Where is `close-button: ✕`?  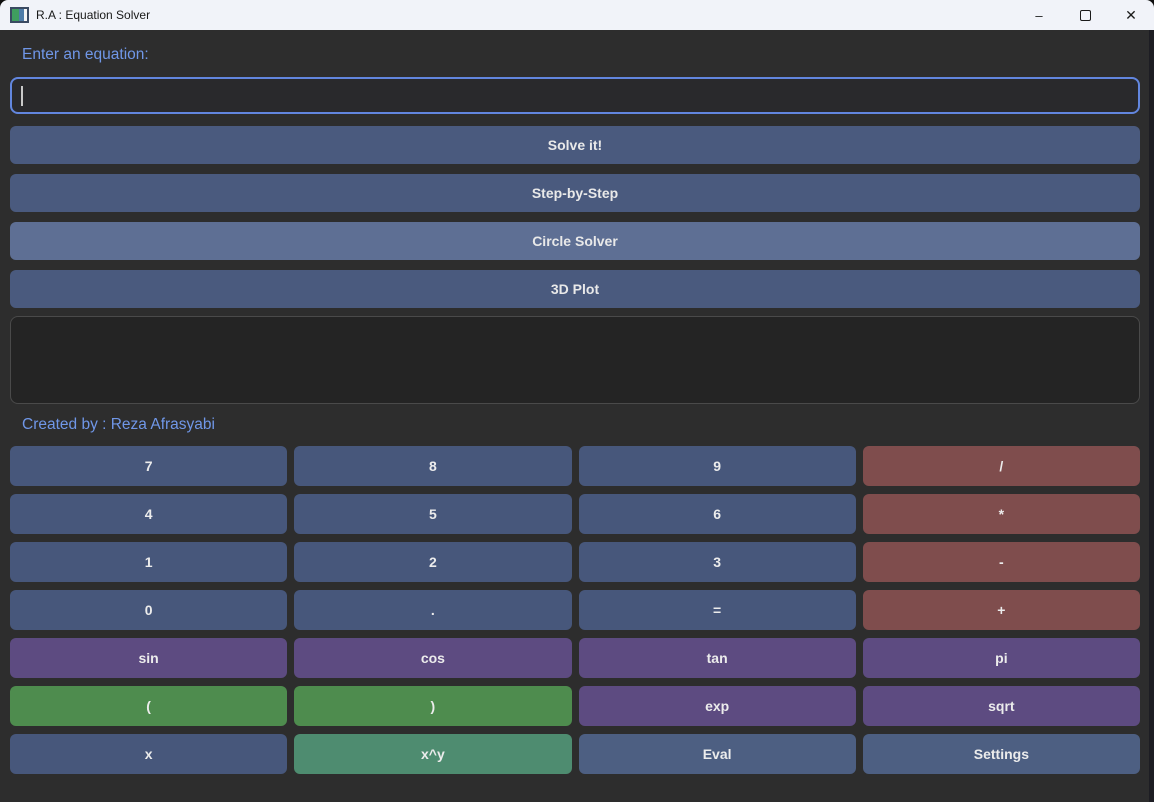 close-button: ✕ is located at coordinates (1131, 15).